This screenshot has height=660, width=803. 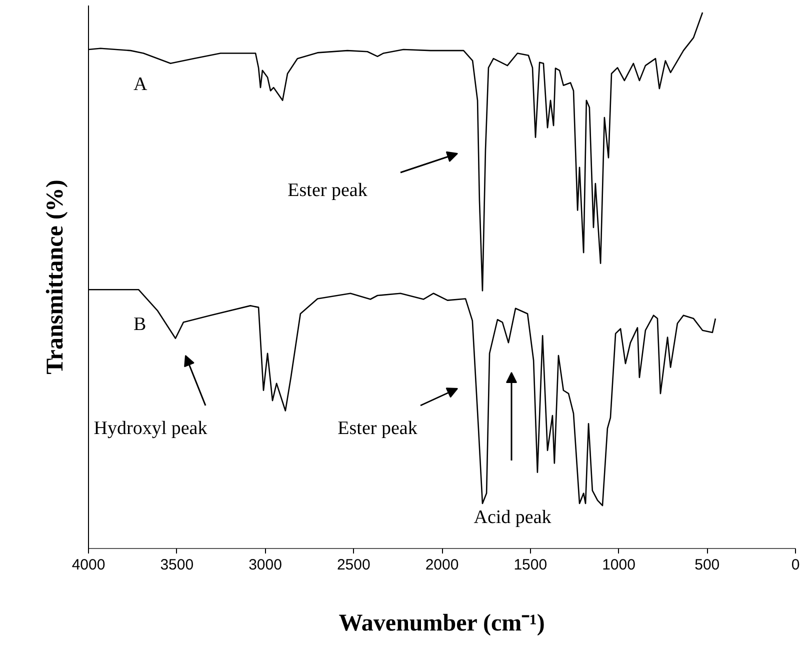 What do you see at coordinates (55, 277) in the screenshot?
I see `y-axis-title: Transmittance (%)` at bounding box center [55, 277].